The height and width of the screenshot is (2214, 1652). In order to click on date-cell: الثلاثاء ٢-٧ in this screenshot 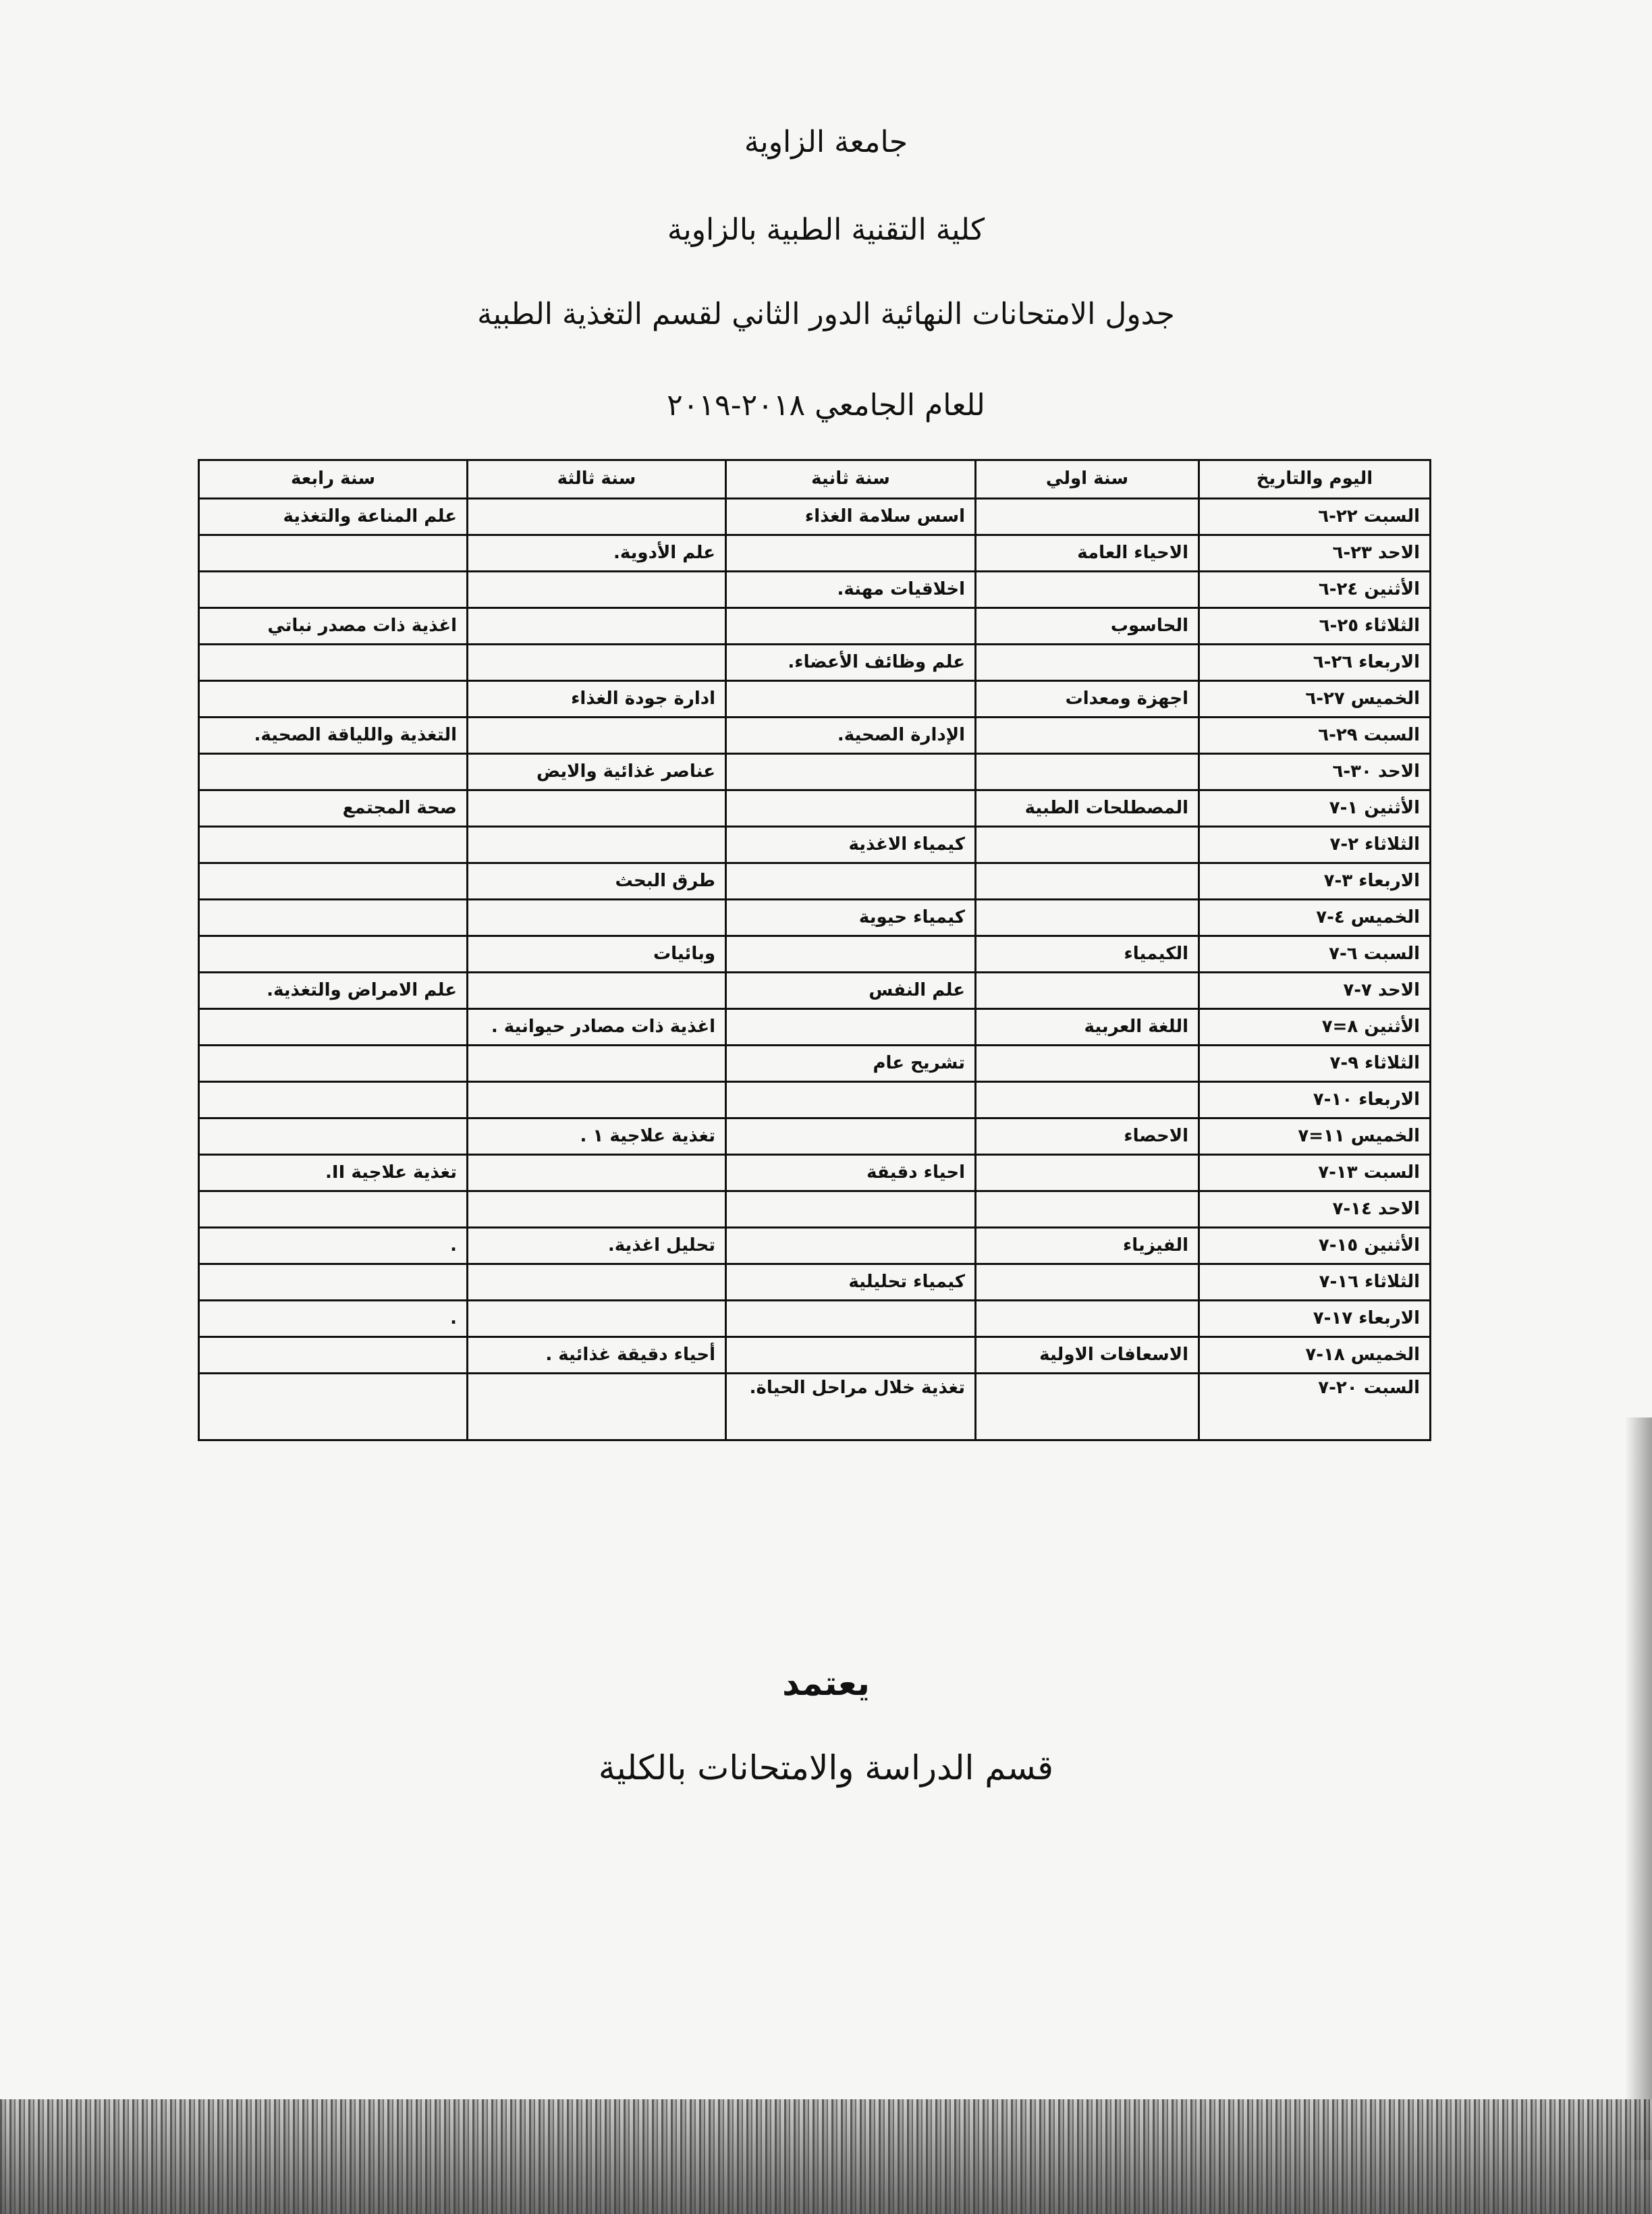, I will do `click(1314, 845)`.